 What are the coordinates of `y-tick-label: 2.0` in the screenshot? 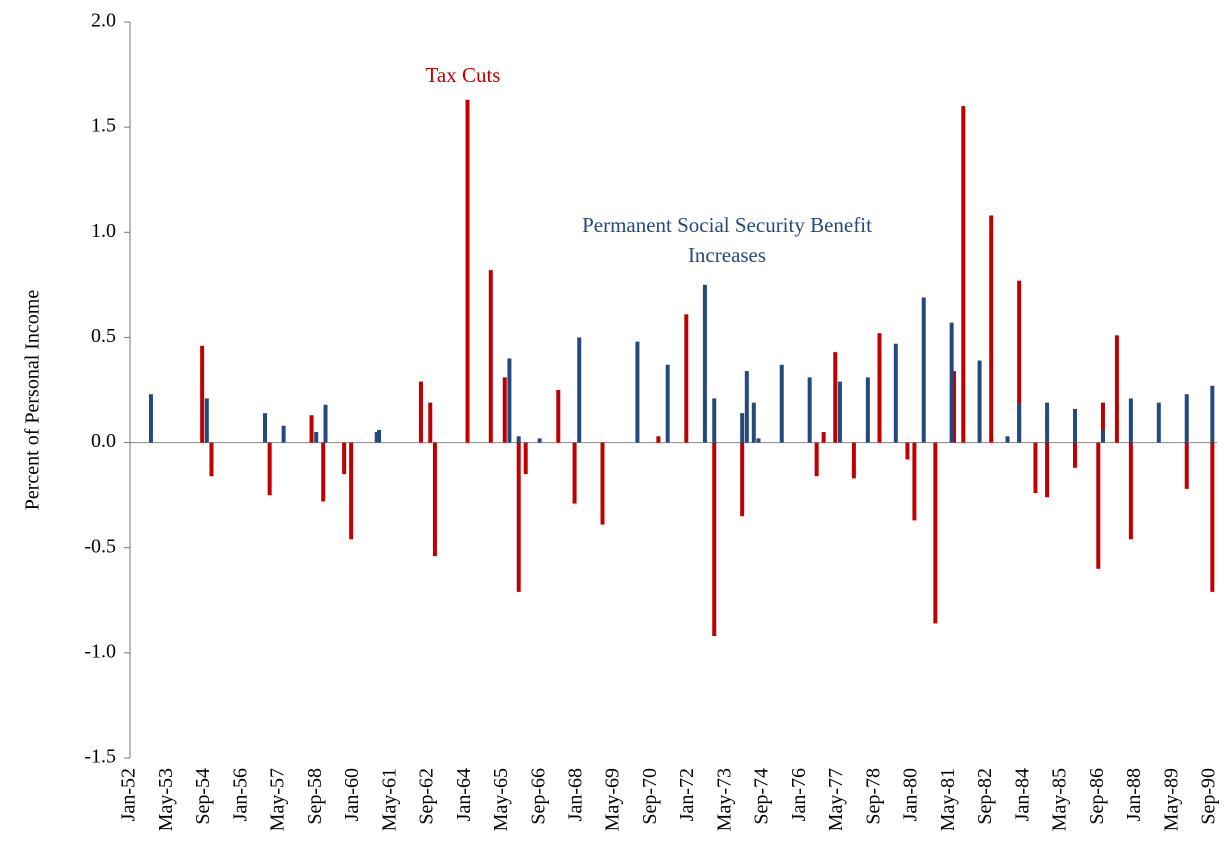 It's located at (103, 21).